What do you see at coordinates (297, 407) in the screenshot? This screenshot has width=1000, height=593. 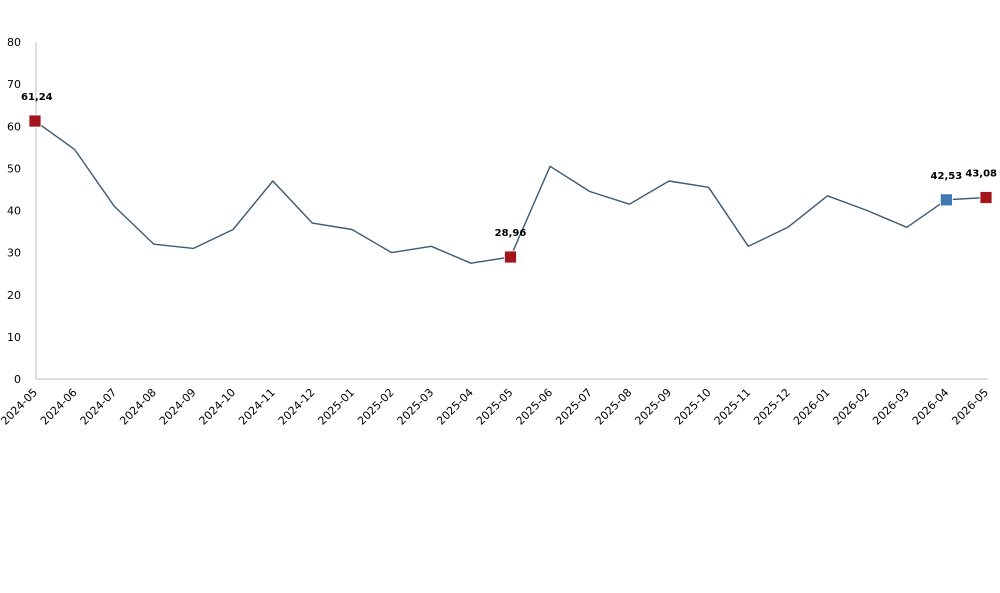 I see `x-tick-label: 2024-12` at bounding box center [297, 407].